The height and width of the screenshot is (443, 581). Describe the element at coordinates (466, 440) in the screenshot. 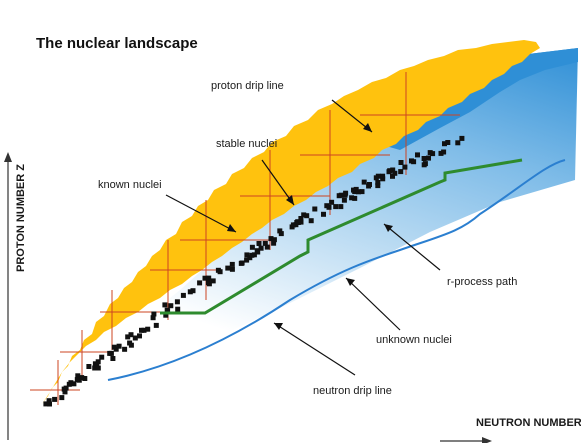

I see `x-axis` at that location.